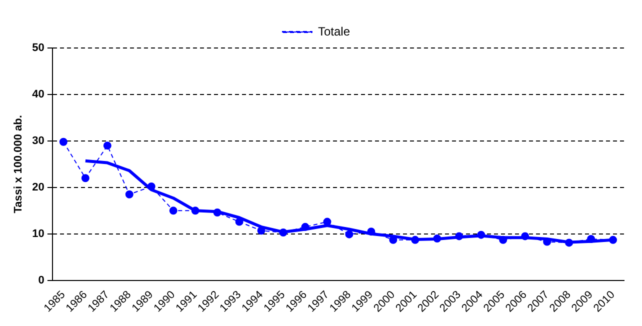 The image size is (642, 326). What do you see at coordinates (334, 31) in the screenshot?
I see `legend-label: Totale` at bounding box center [334, 31].